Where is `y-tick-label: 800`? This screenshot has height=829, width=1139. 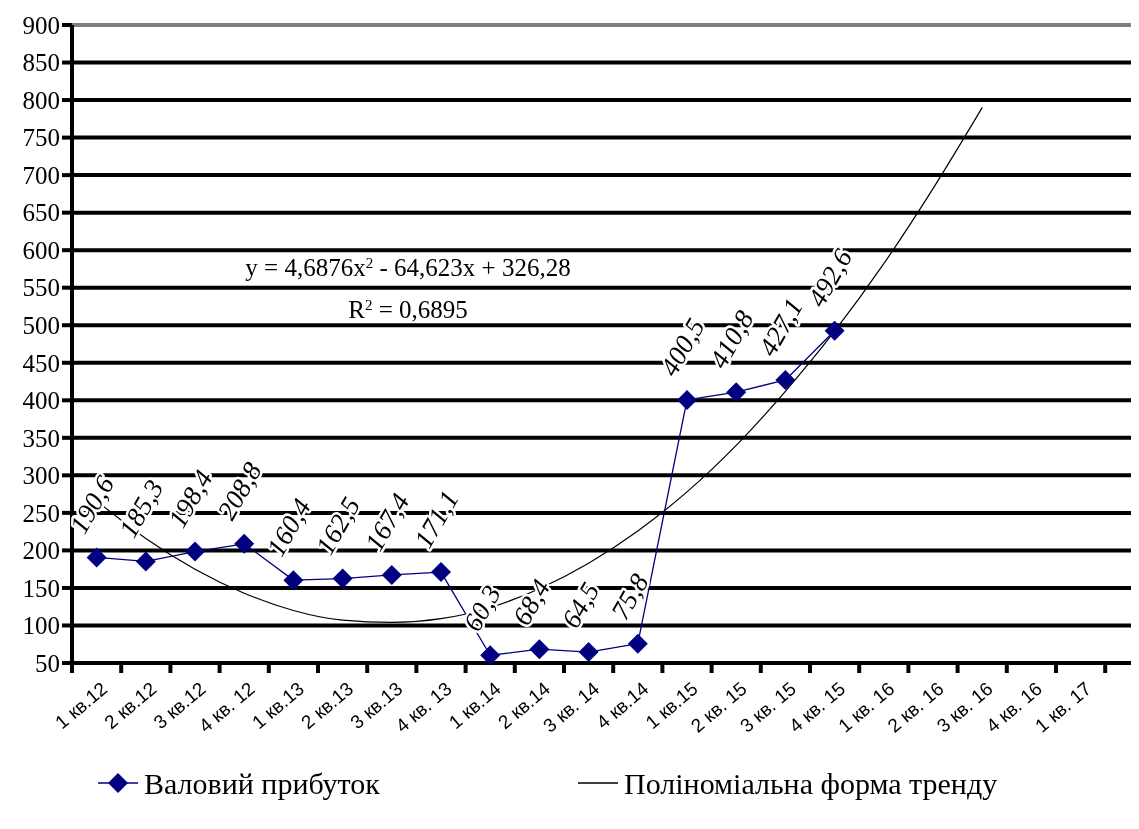
y-tick-label: 800 is located at coordinates (41, 100).